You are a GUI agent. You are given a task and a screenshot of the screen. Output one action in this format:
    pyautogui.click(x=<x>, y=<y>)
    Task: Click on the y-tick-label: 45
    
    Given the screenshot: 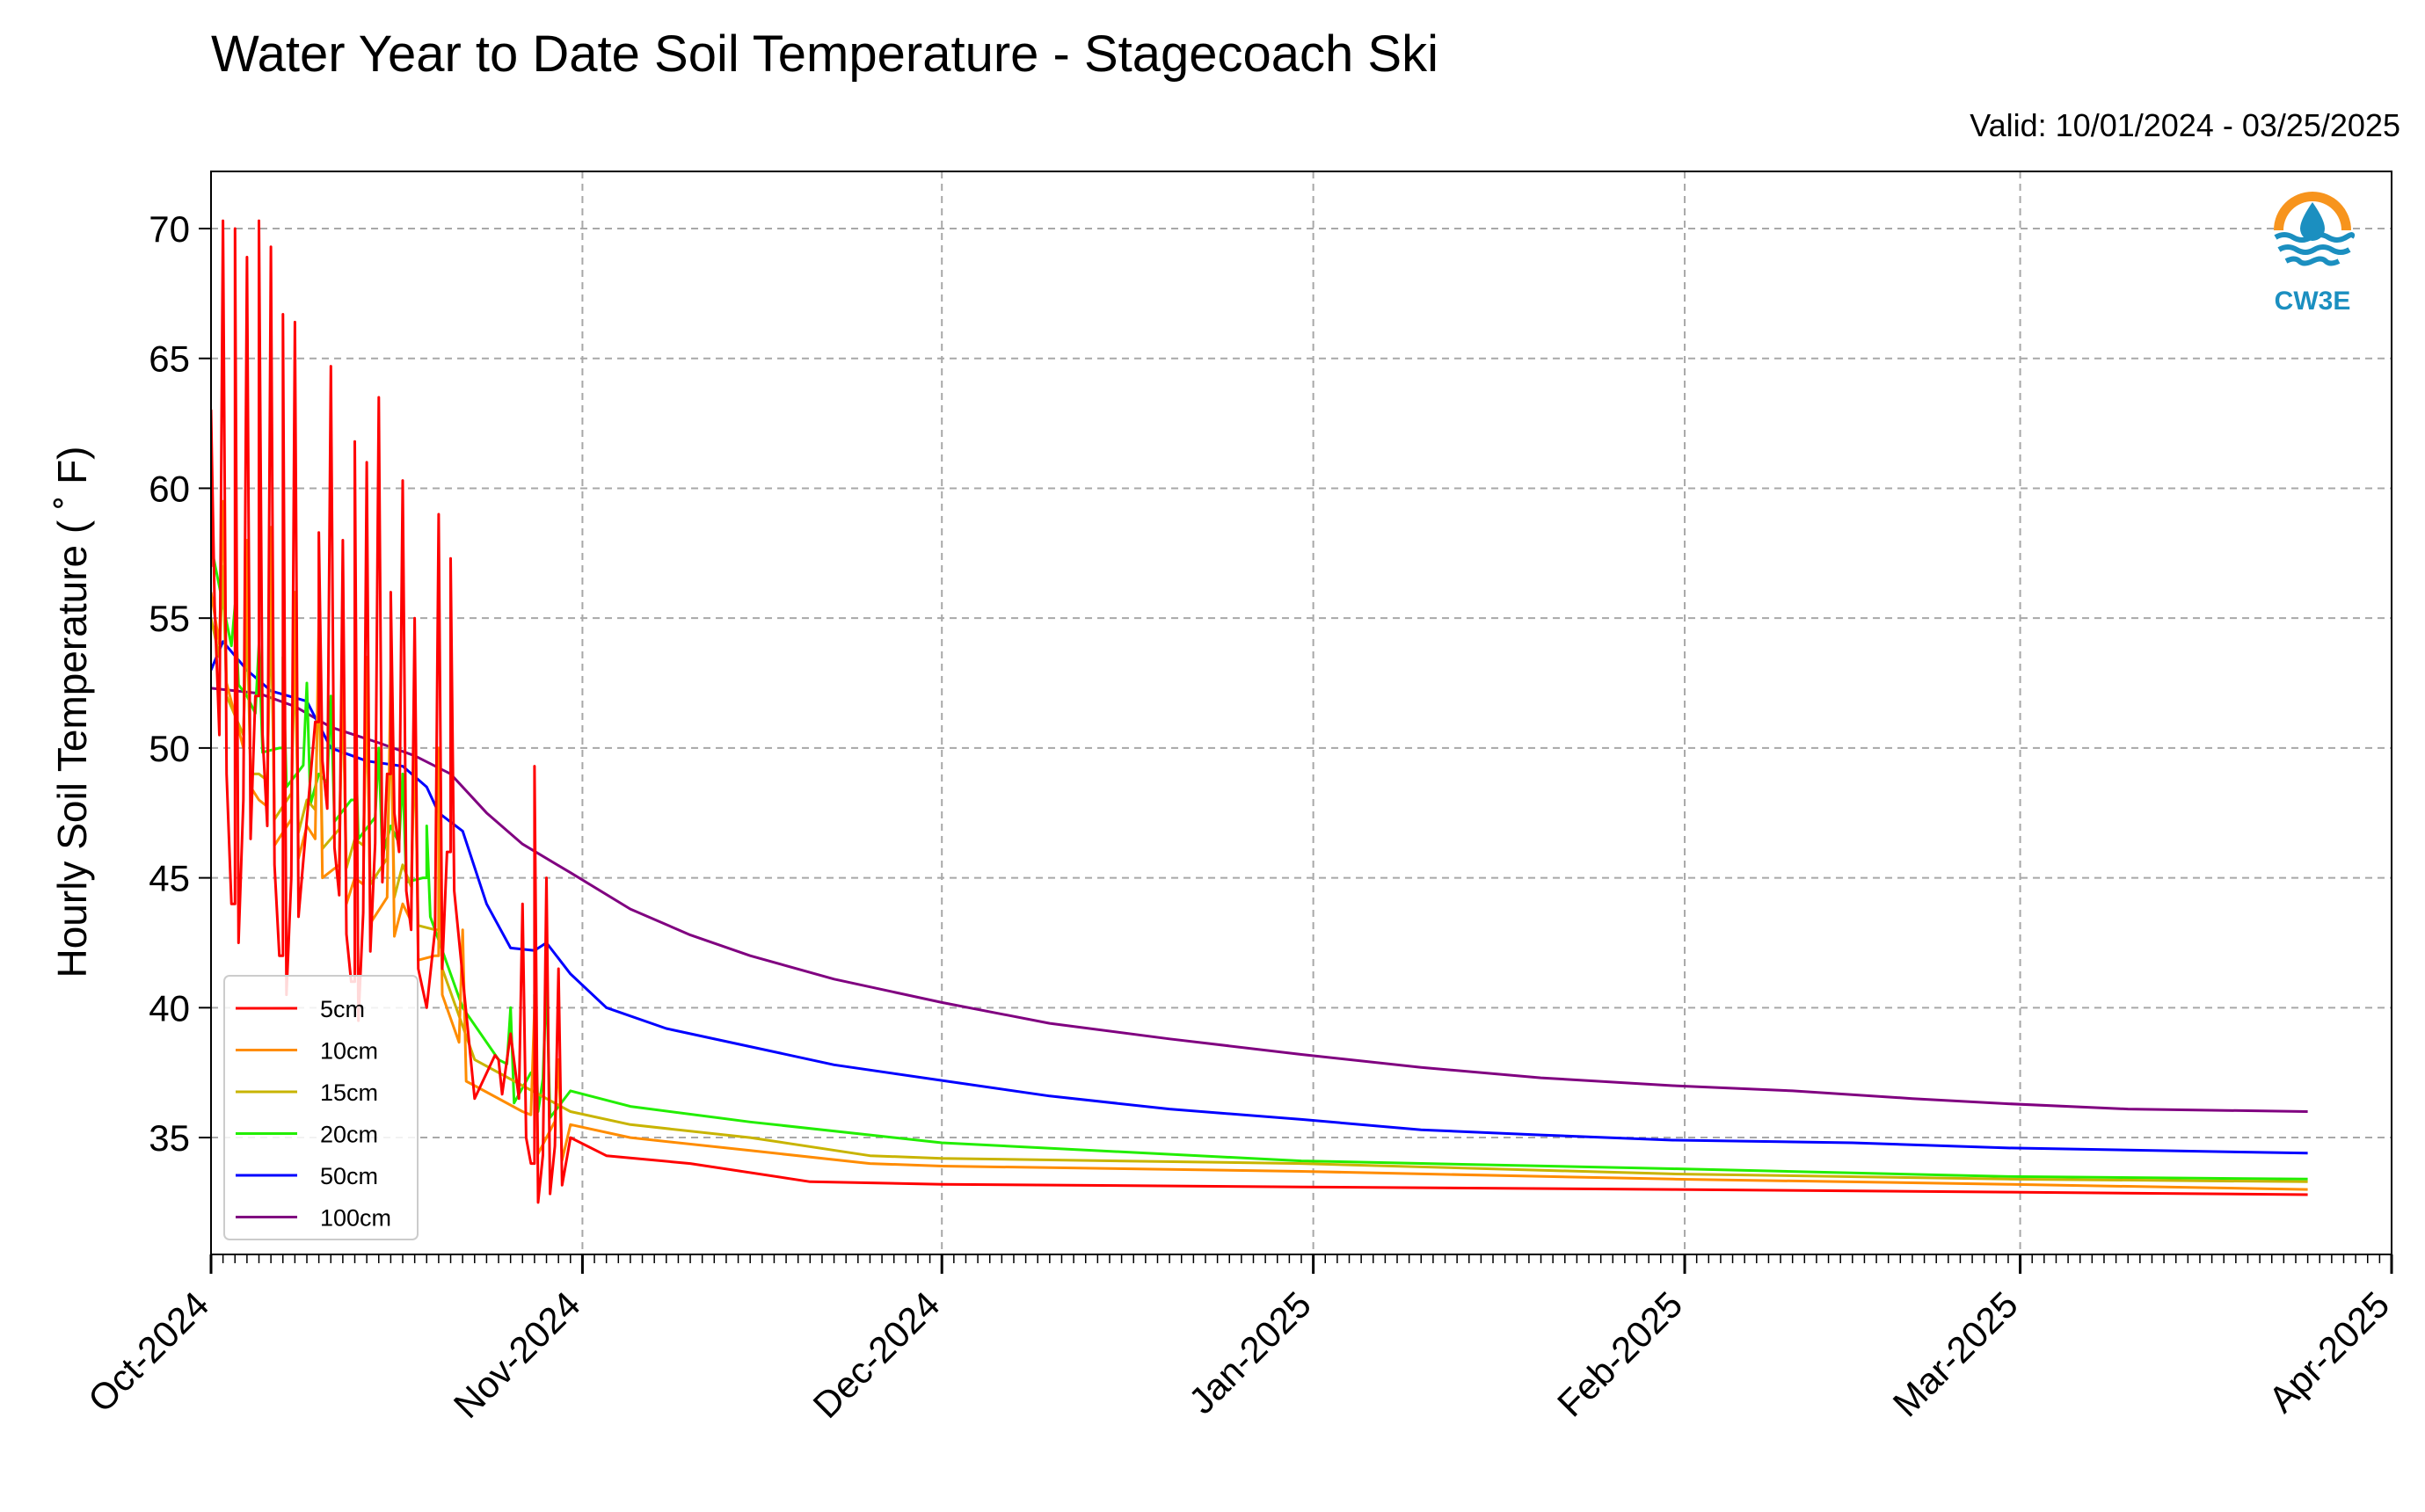 What is the action you would take?
    pyautogui.click(x=169, y=879)
    